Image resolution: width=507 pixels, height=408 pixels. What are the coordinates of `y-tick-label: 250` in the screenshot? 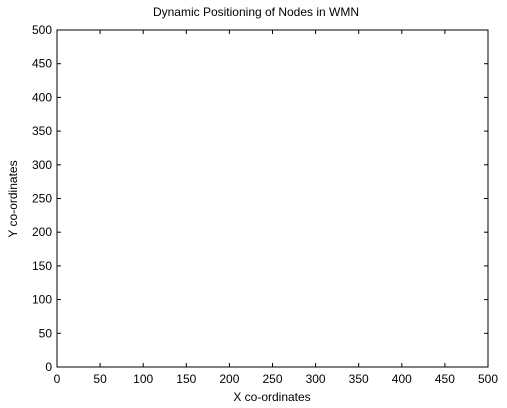 It's located at (42, 199).